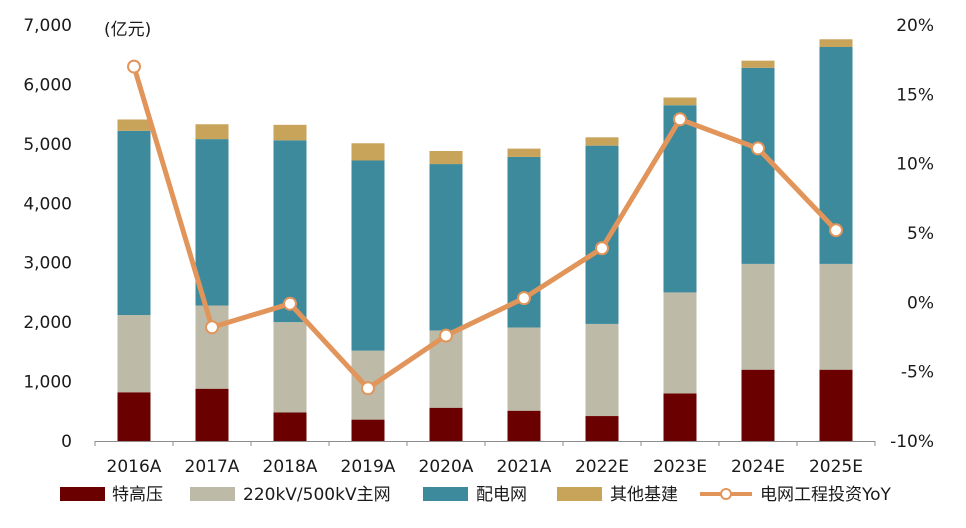 Image resolution: width=966 pixels, height=528 pixels. What do you see at coordinates (912, 442) in the screenshot?
I see `y2-tick-label: -10%` at bounding box center [912, 442].